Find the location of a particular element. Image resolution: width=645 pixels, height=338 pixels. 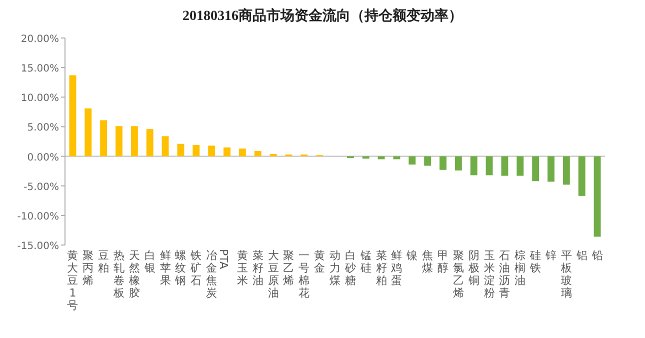

y-tick-label: 5.00% is located at coordinates (43, 128).